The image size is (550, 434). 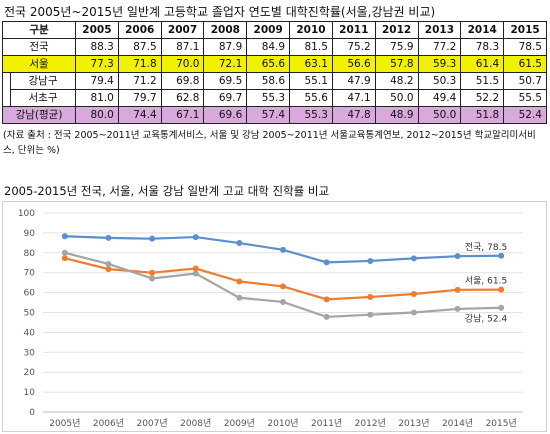 I want to click on year-header: 2007, so click(x=182, y=30).